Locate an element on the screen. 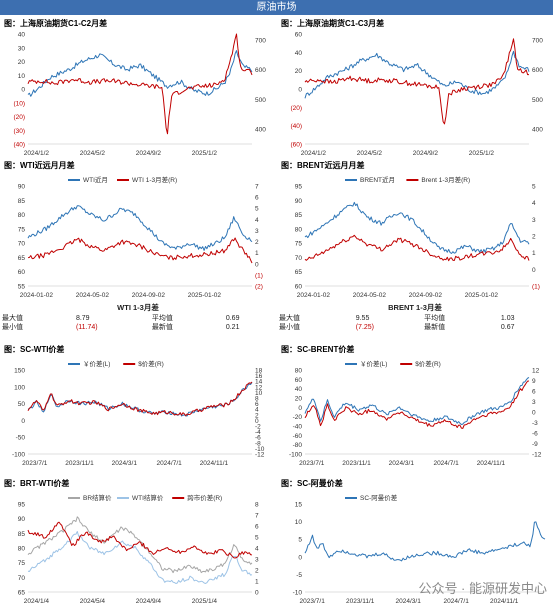 The width and height of the screenshot is (553, 607). chart-title: 图：SC-阿曼价差 is located at coordinates (312, 483).